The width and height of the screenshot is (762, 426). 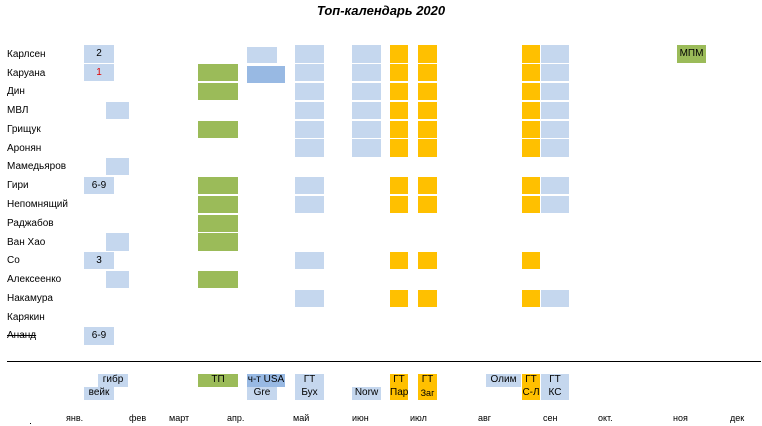 I want to click on cell-mvl-jan, so click(x=117, y=110).